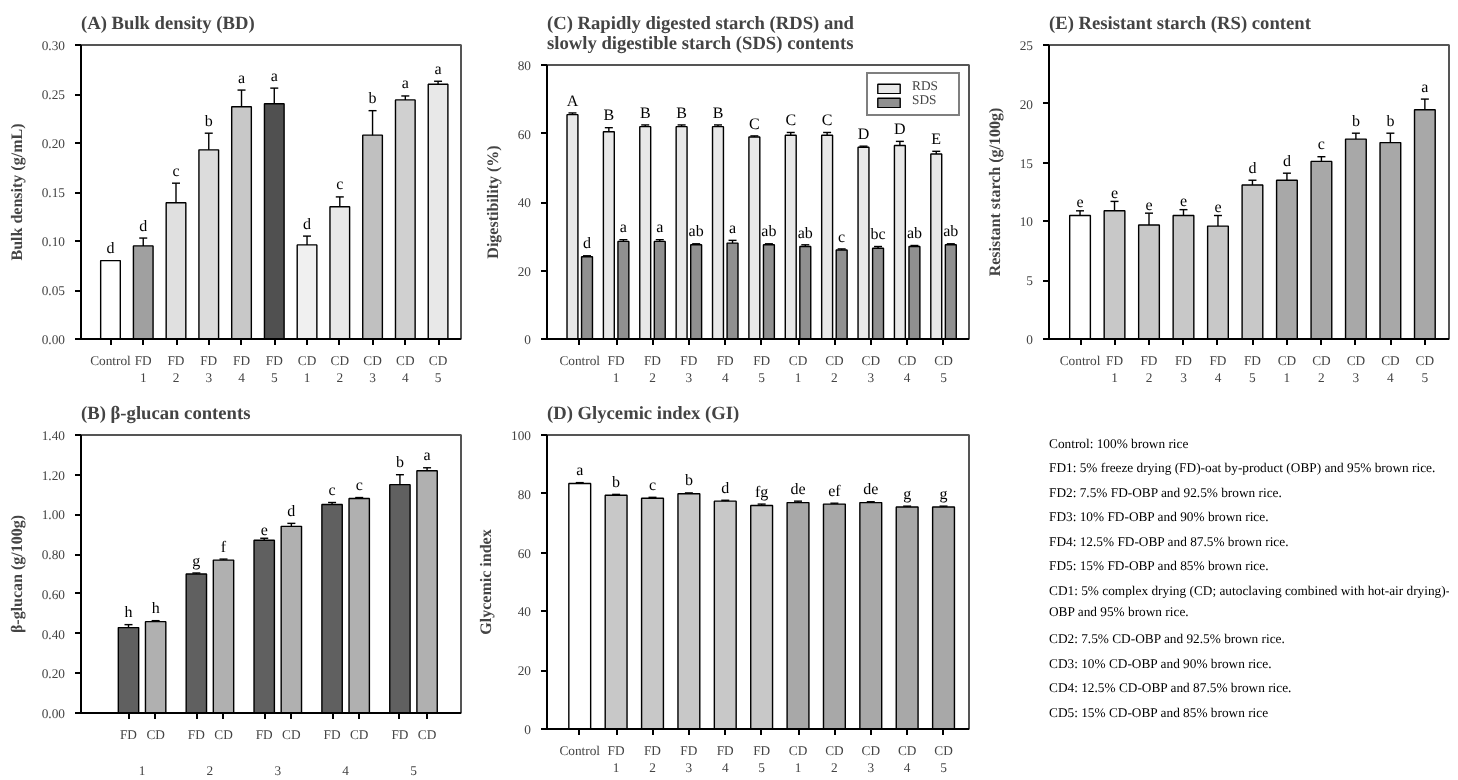 The width and height of the screenshot is (1458, 780). What do you see at coordinates (16, 191) in the screenshot?
I see `y-axis-title: Bulk density (g/mL)` at bounding box center [16, 191].